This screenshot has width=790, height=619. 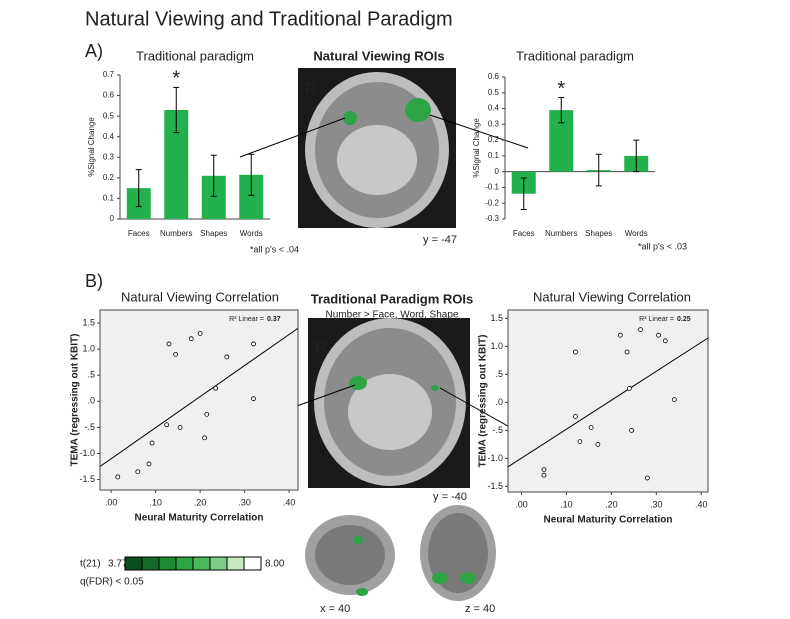 What do you see at coordinates (494, 155) in the screenshot?
I see `y-tick-label: 0.1` at bounding box center [494, 155].